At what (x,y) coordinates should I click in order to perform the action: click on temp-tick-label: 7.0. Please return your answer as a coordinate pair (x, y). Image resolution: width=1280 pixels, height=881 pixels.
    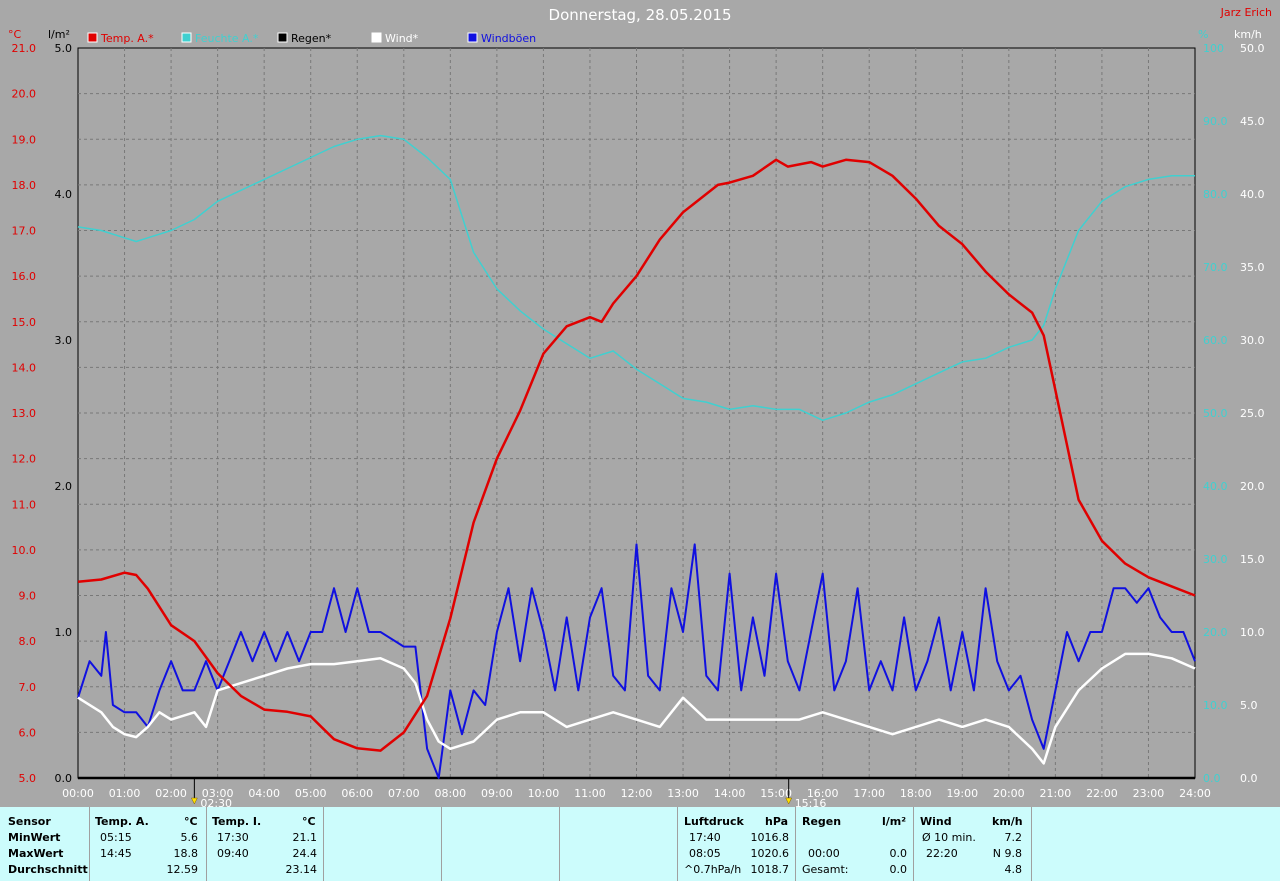
    Looking at the image, I should click on (28, 687).